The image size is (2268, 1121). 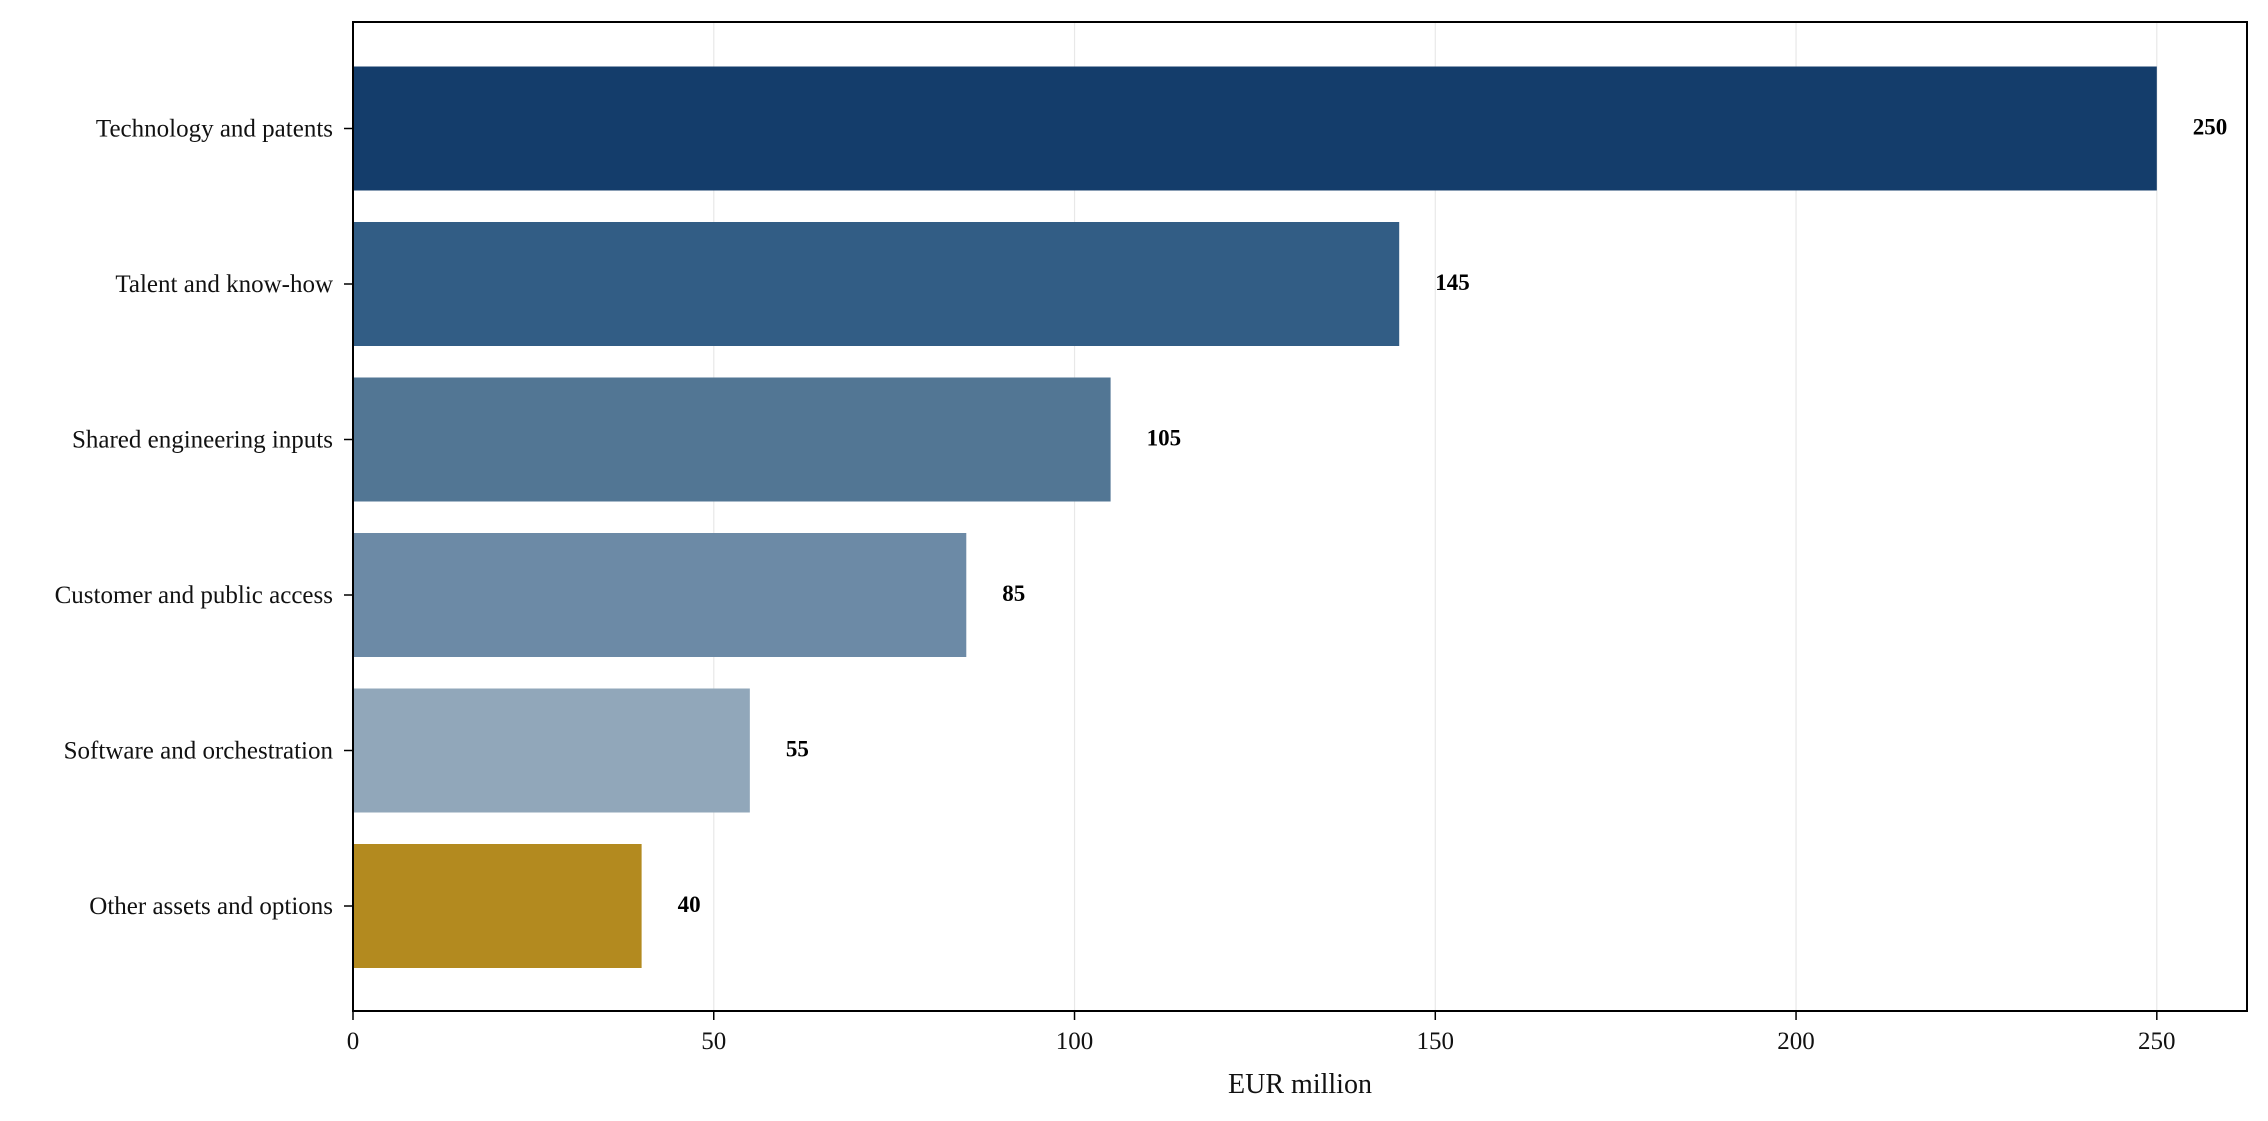 I want to click on data-label: 40, so click(x=689, y=904).